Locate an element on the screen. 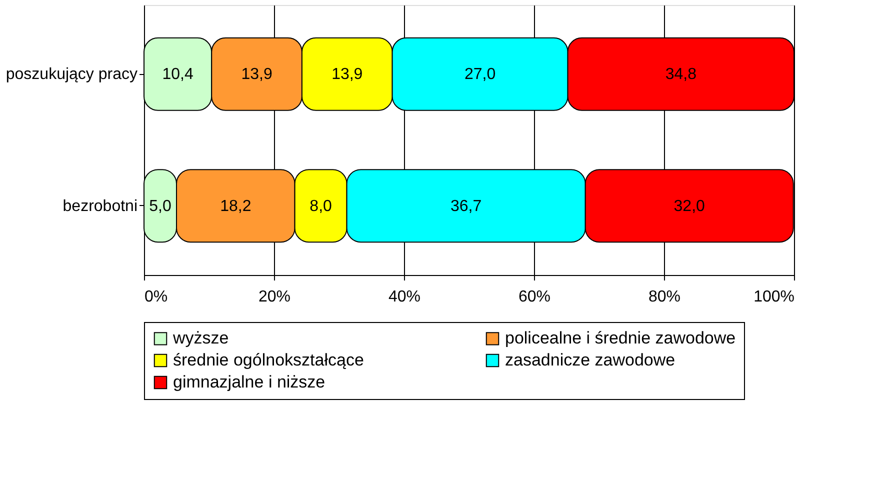 Image resolution: width=883 pixels, height=494 pixels. x-tick-label: 80% is located at coordinates (664, 297).